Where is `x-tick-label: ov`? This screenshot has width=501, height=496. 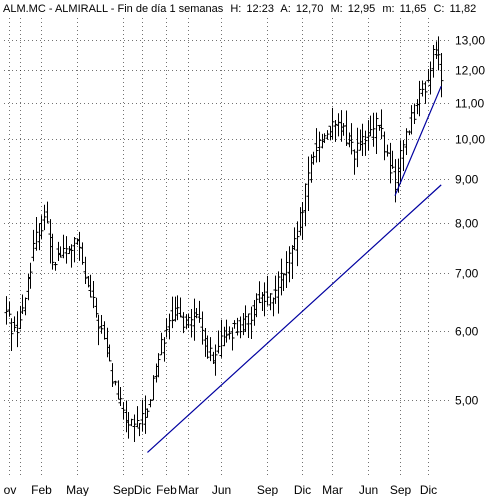
x-tick-label: ov is located at coordinates (10, 489).